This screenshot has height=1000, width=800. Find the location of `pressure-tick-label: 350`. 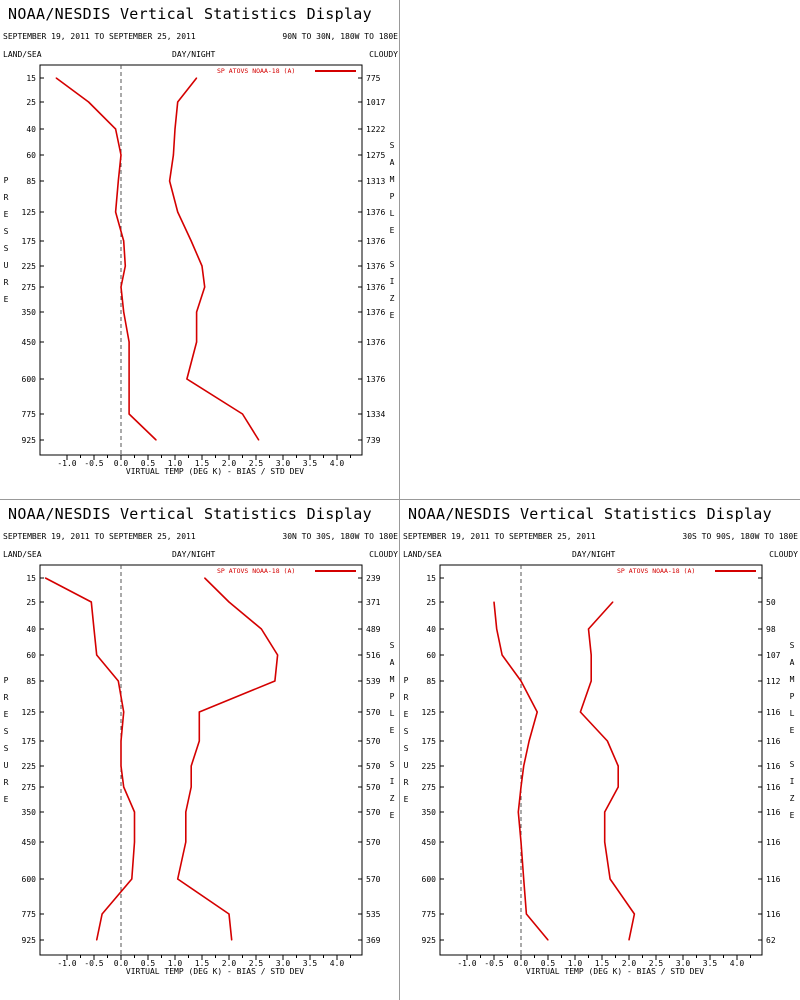

pressure-tick-label: 350 is located at coordinates (29, 312).